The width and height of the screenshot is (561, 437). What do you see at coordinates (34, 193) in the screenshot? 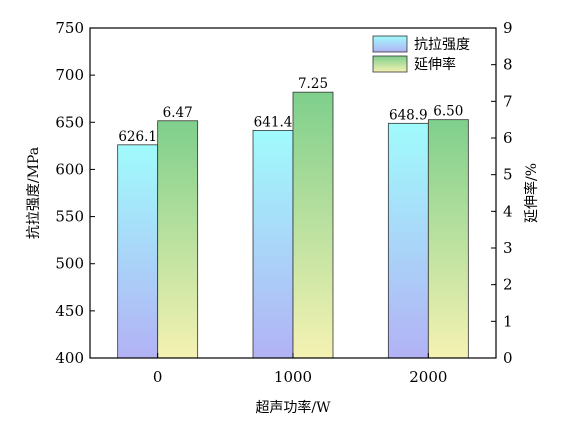
I see `y-axis-left-title: 抗拉强度/MPa` at bounding box center [34, 193].